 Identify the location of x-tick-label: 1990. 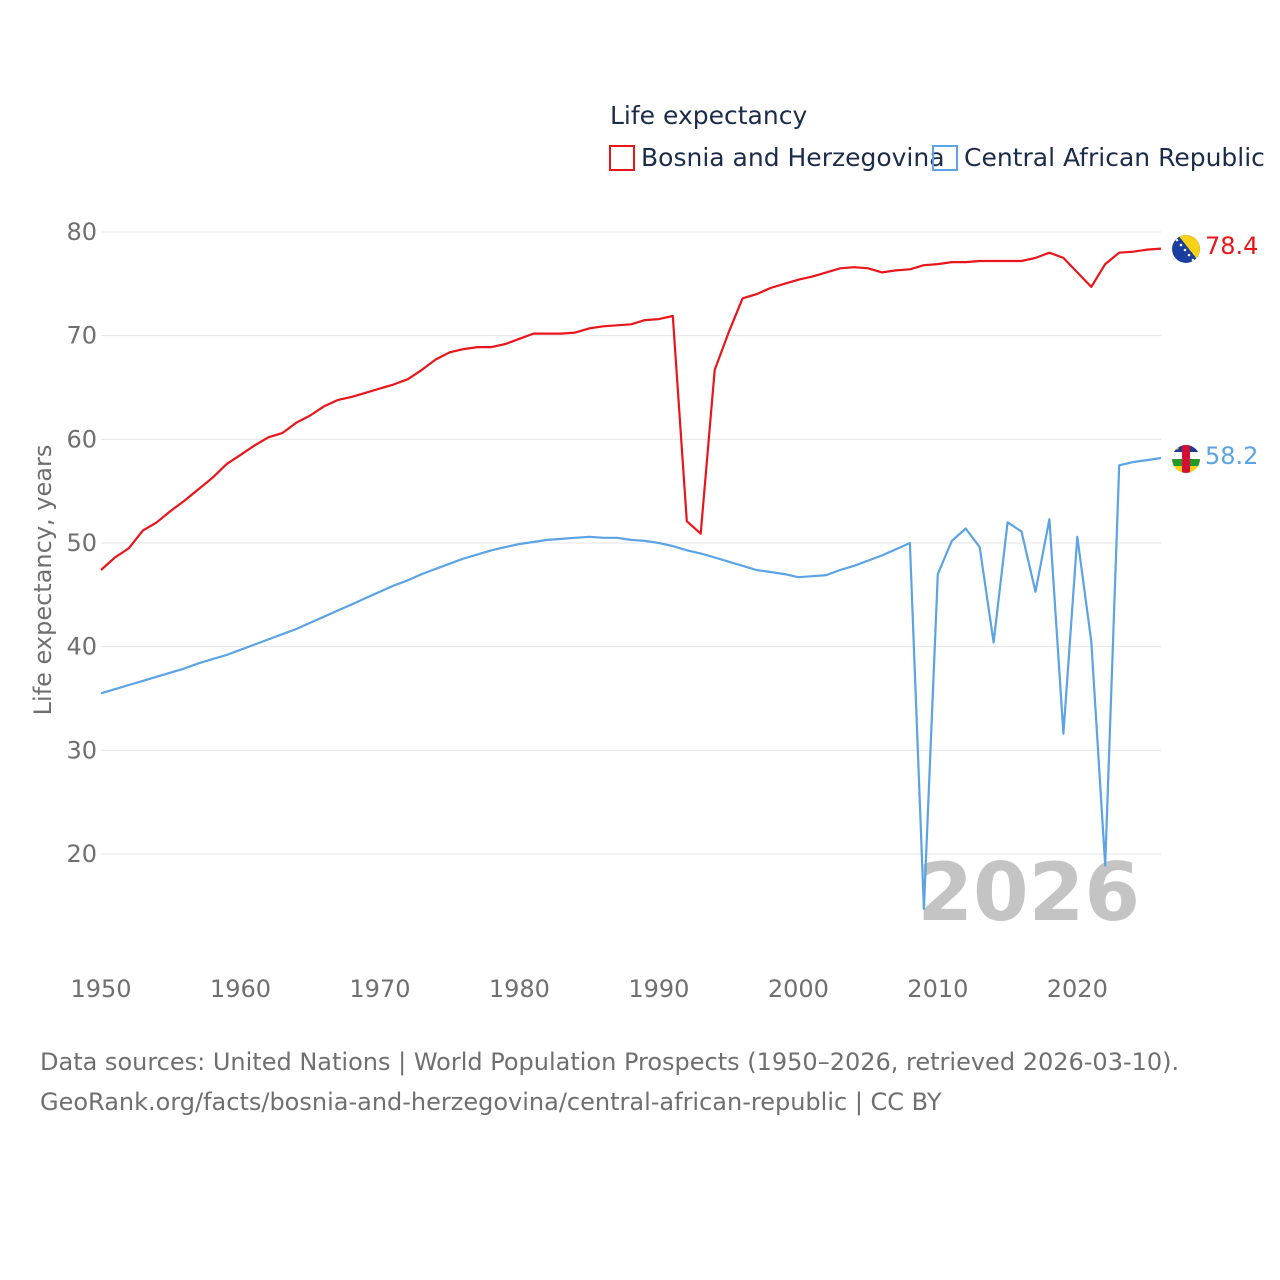
(658, 989).